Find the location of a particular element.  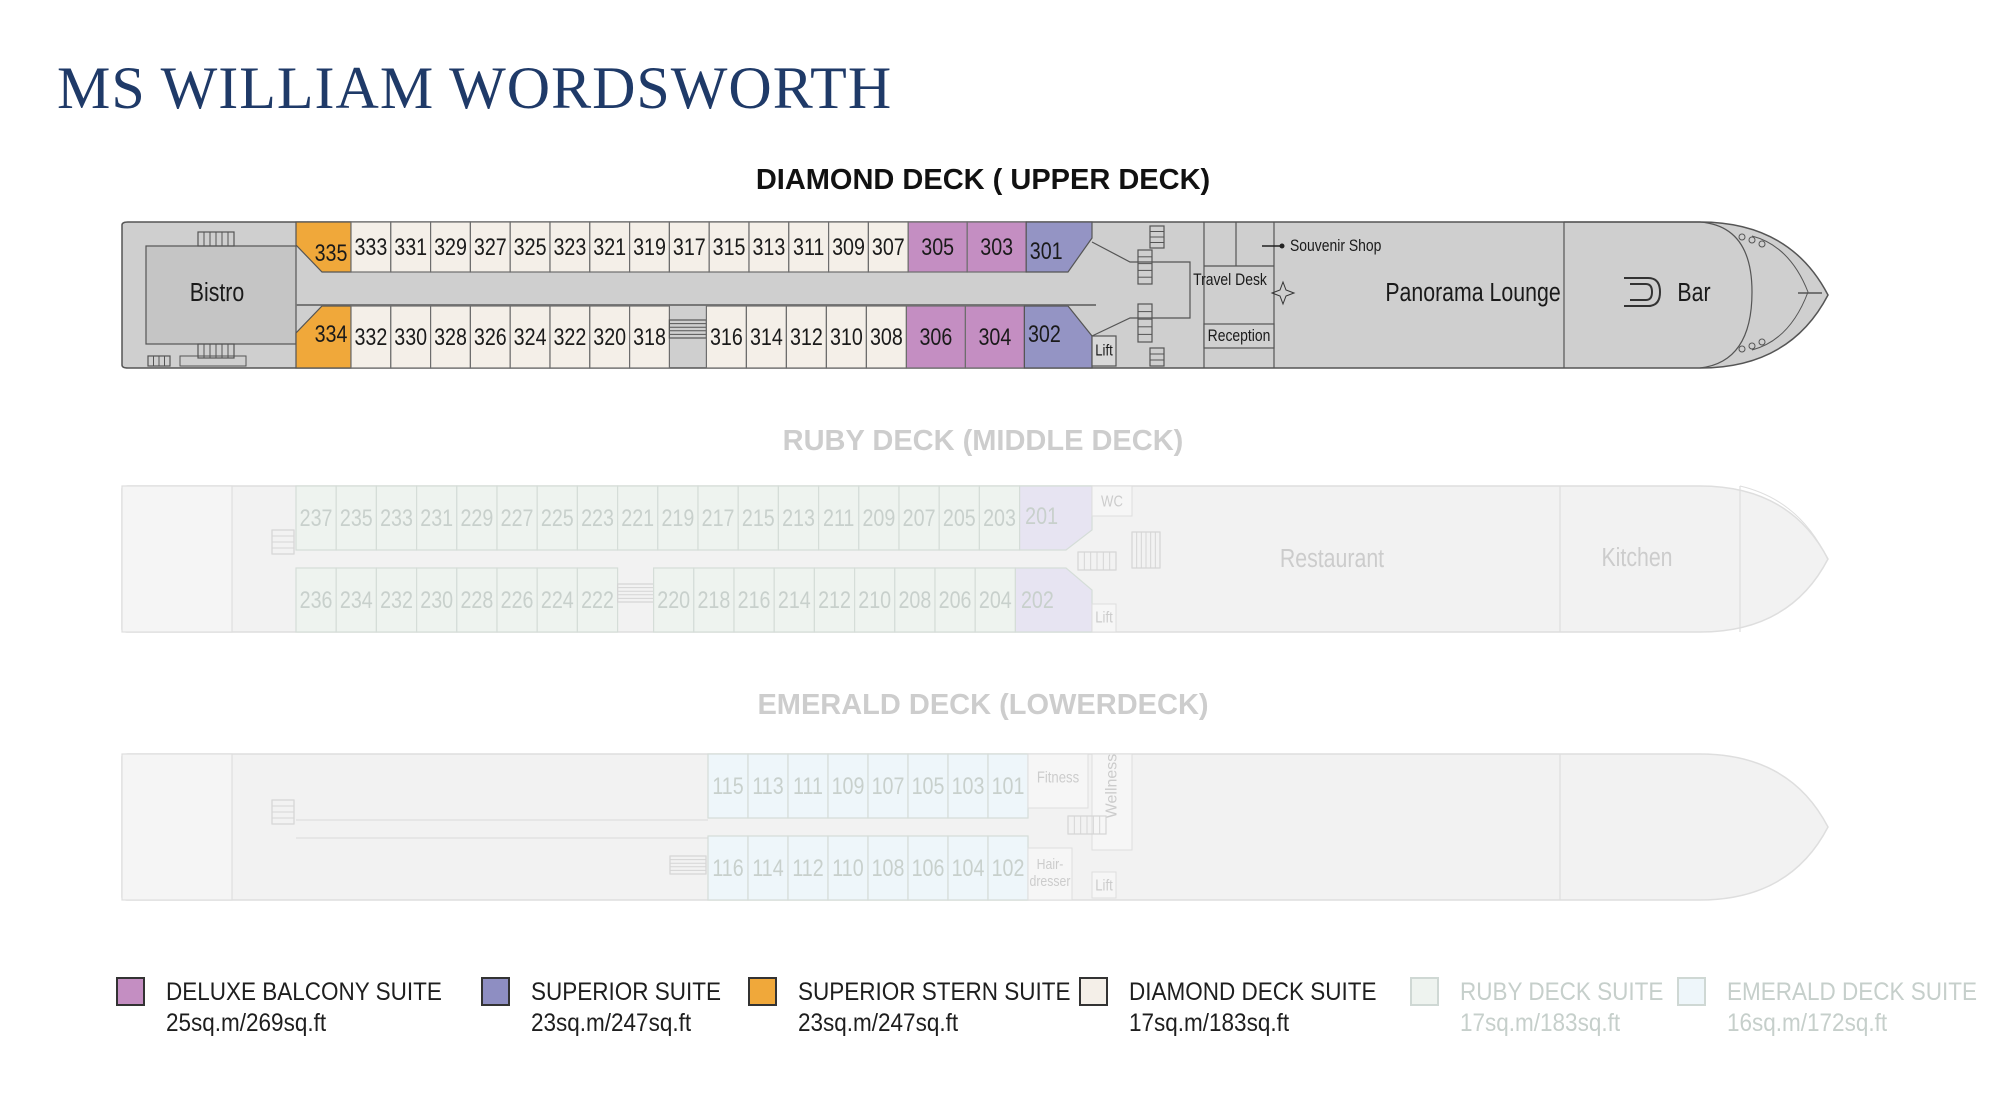

cabin-104: 104 is located at coordinates (968, 868).